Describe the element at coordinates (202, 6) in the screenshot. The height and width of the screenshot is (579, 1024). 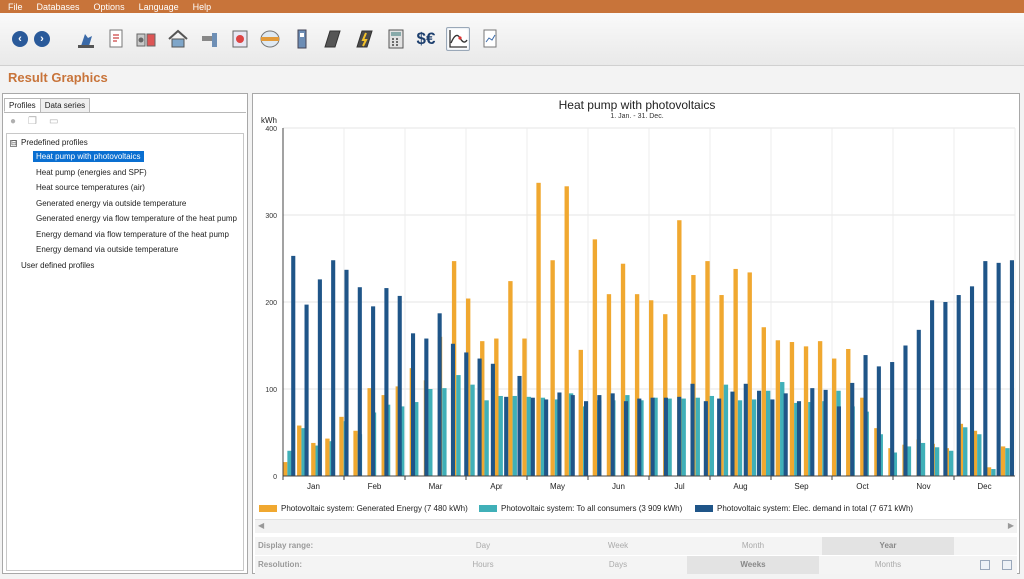
I see `menu-help: Help` at that location.